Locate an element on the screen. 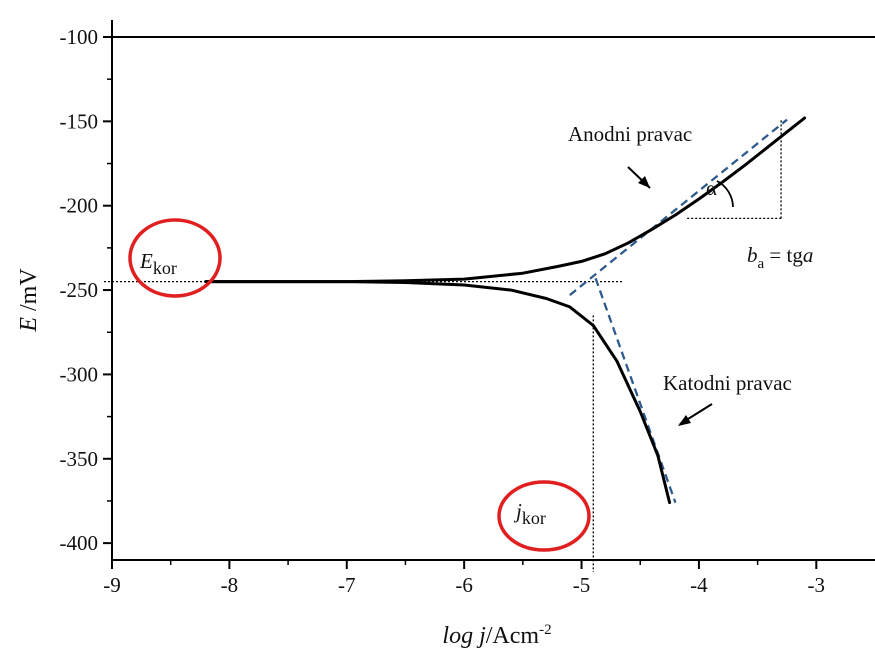 The image size is (875, 652). x-tick-label: -6 is located at coordinates (464, 585).